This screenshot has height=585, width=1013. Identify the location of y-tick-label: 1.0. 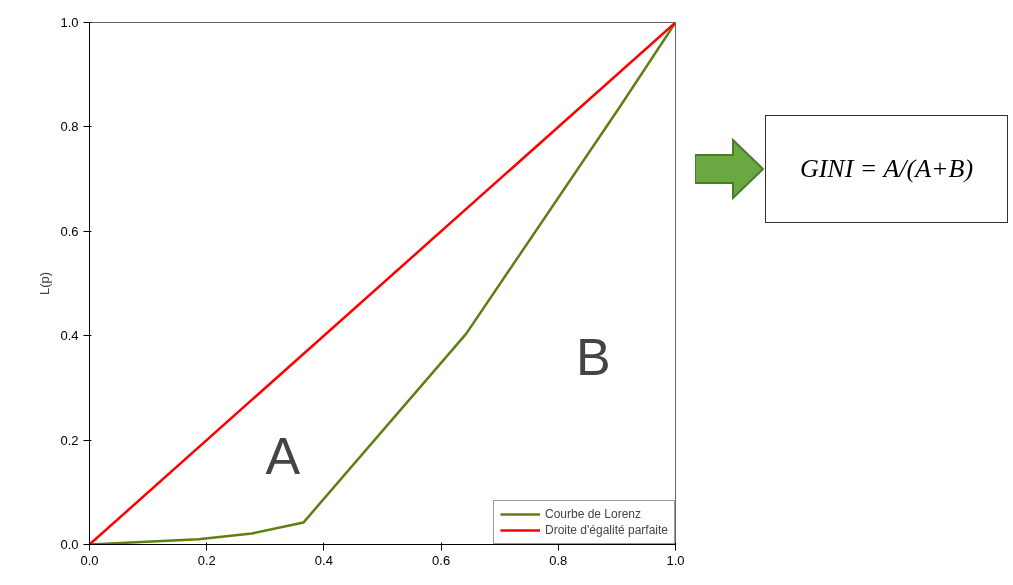
(69, 22).